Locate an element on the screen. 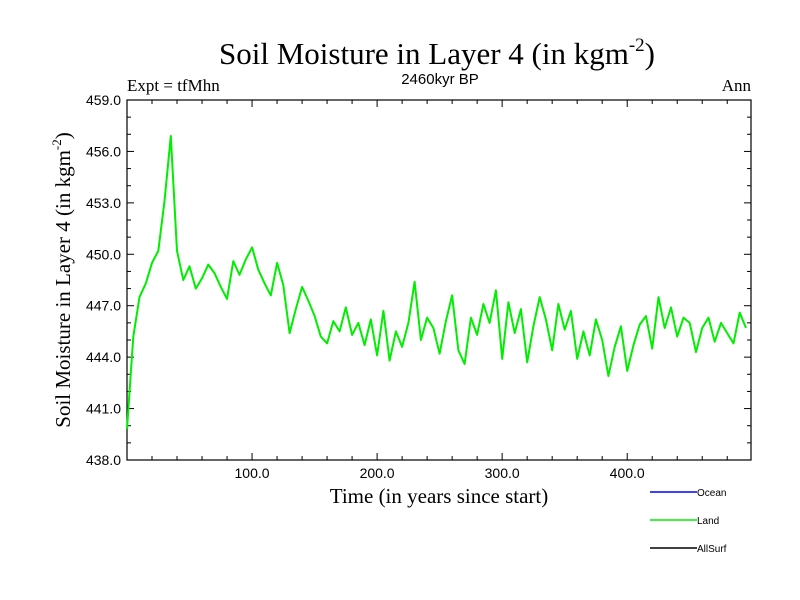 The width and height of the screenshot is (800, 600). legend-label-land: Land is located at coordinates (708, 521).